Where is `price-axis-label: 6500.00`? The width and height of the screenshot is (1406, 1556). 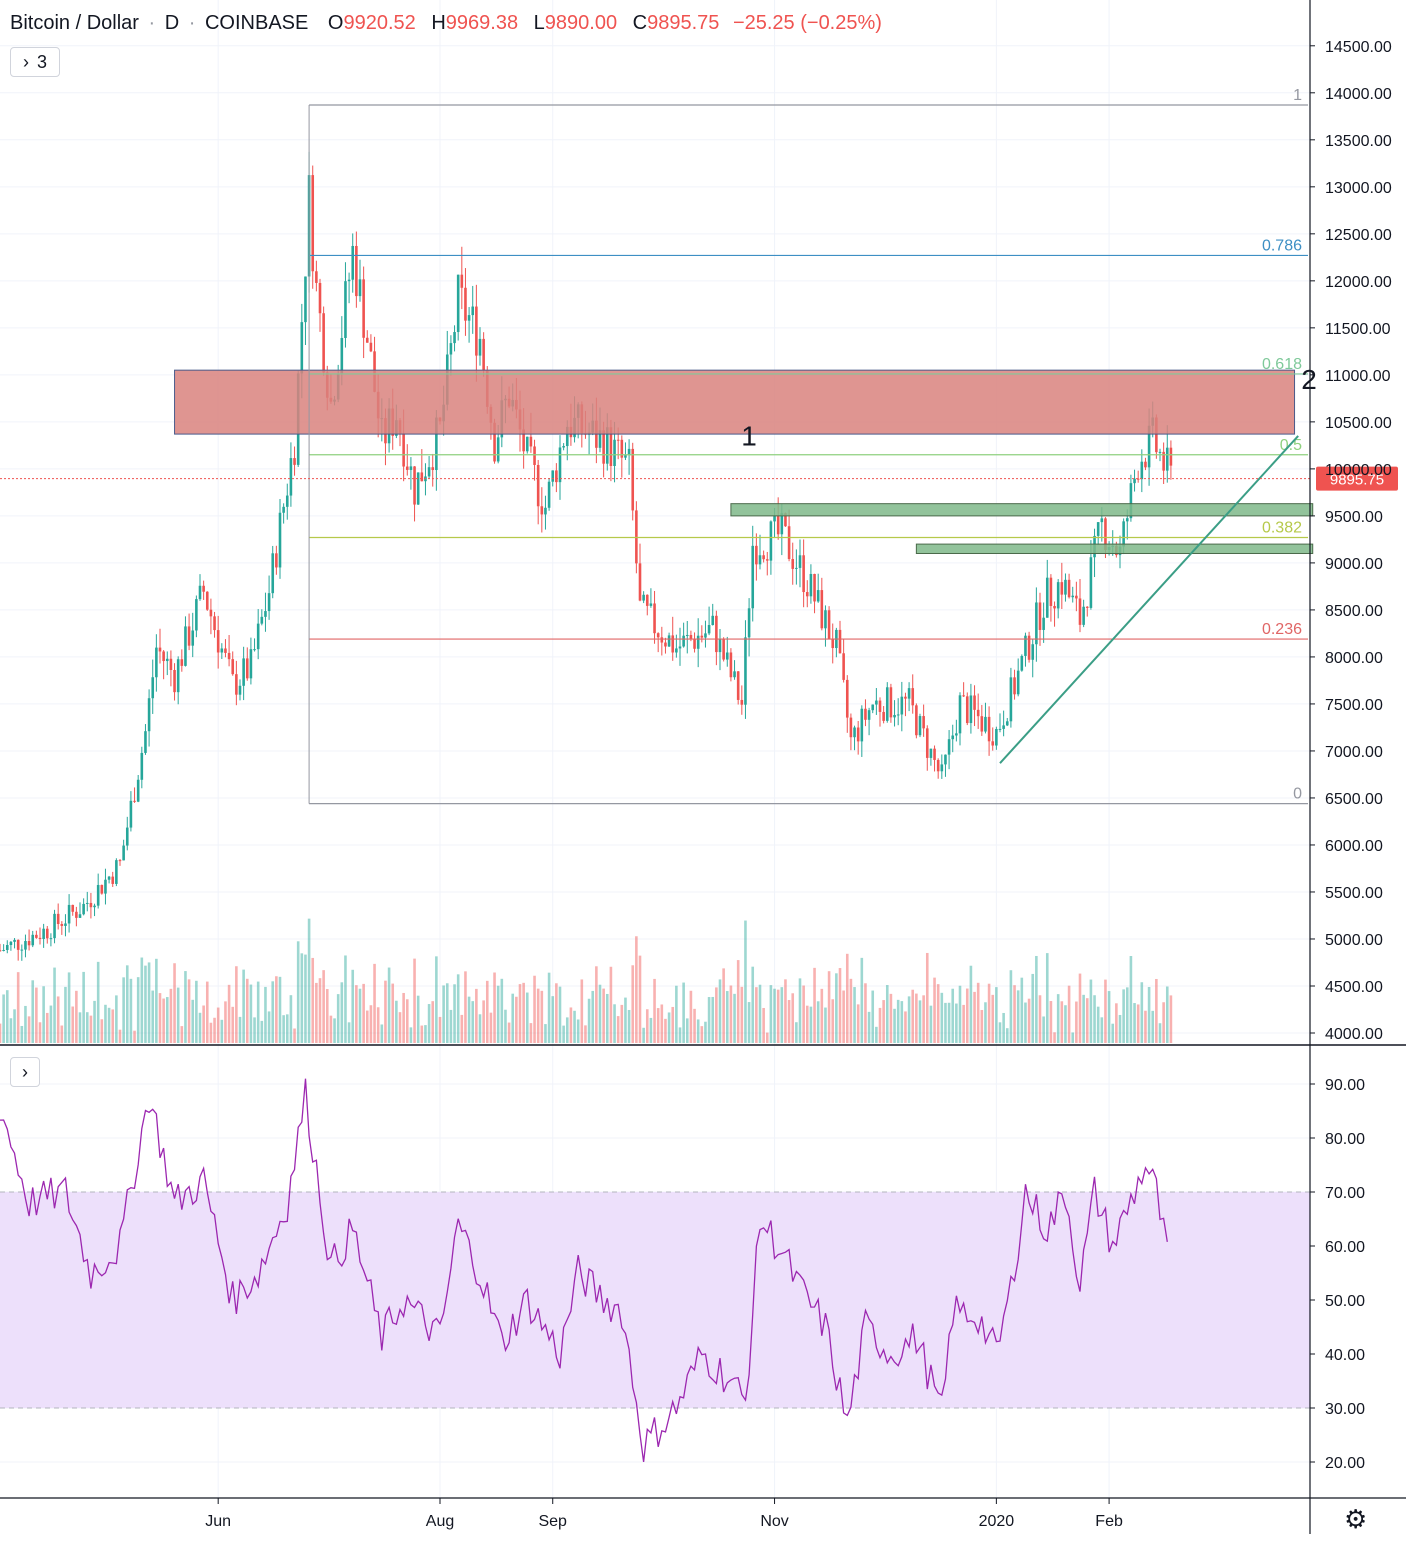 price-axis-label: 6500.00 is located at coordinates (1354, 799).